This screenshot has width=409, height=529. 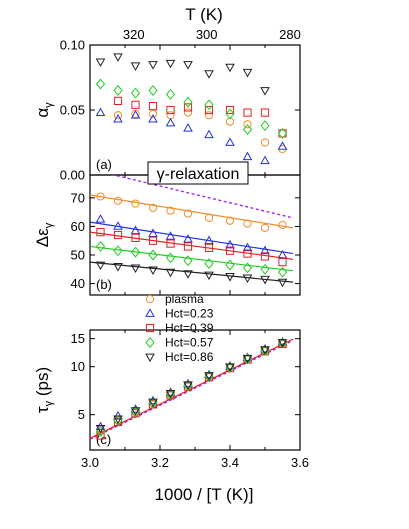 I want to click on y-tick-label-a: 0.10, so click(x=72, y=45).